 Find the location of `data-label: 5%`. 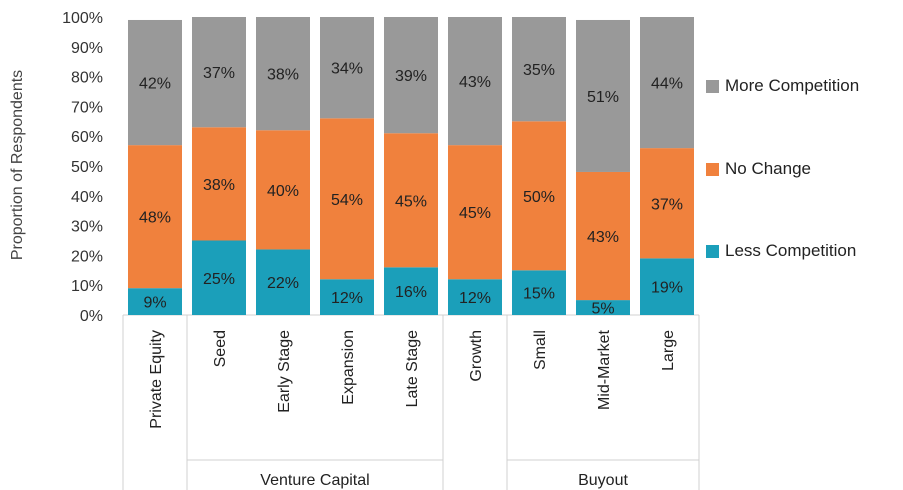

data-label: 5% is located at coordinates (602, 309).